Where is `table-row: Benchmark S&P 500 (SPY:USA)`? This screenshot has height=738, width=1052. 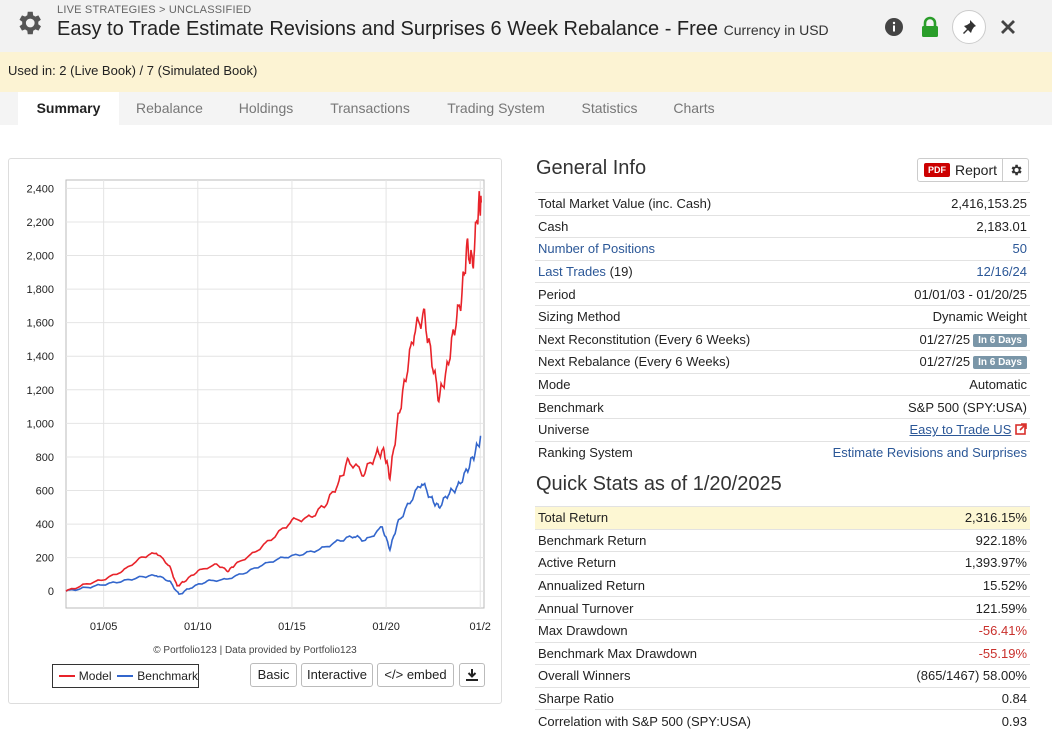 table-row: Benchmark S&P 500 (SPY:USA) is located at coordinates (782, 407).